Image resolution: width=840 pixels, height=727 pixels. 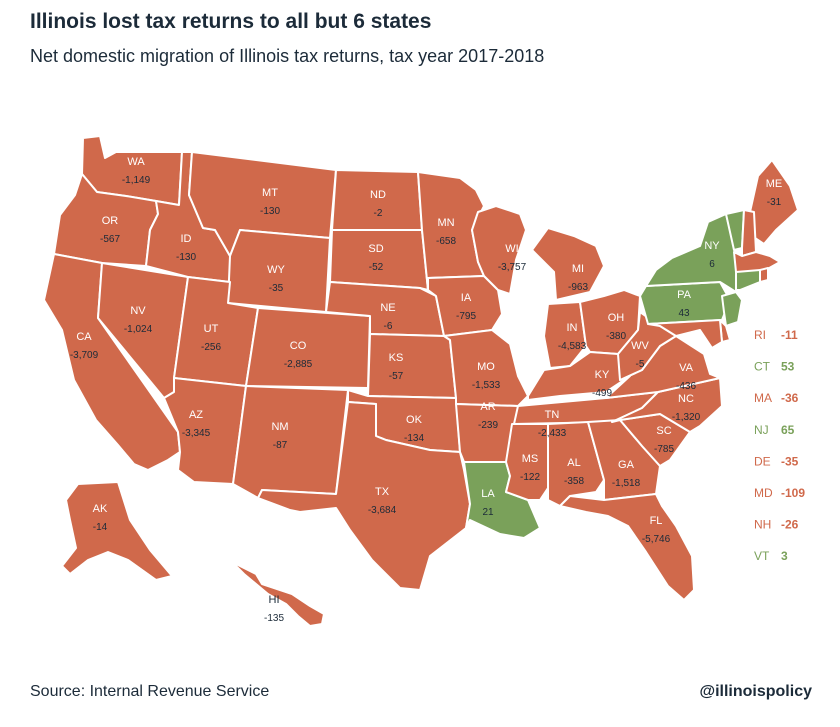 What do you see at coordinates (790, 461) in the screenshot?
I see `legend-value-de: -35` at bounding box center [790, 461].